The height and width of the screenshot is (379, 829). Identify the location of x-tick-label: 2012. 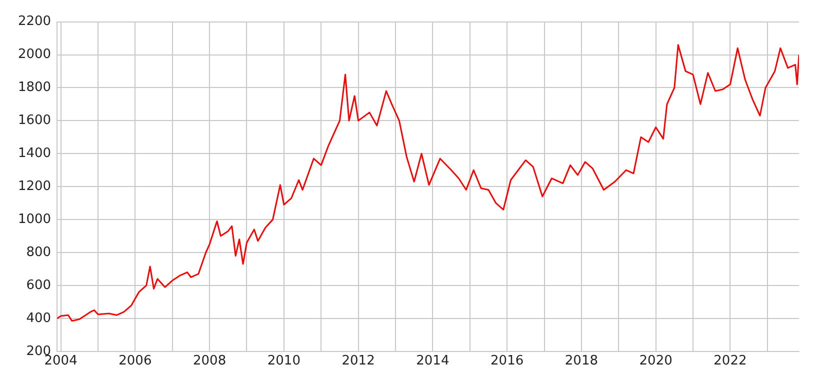
(358, 361).